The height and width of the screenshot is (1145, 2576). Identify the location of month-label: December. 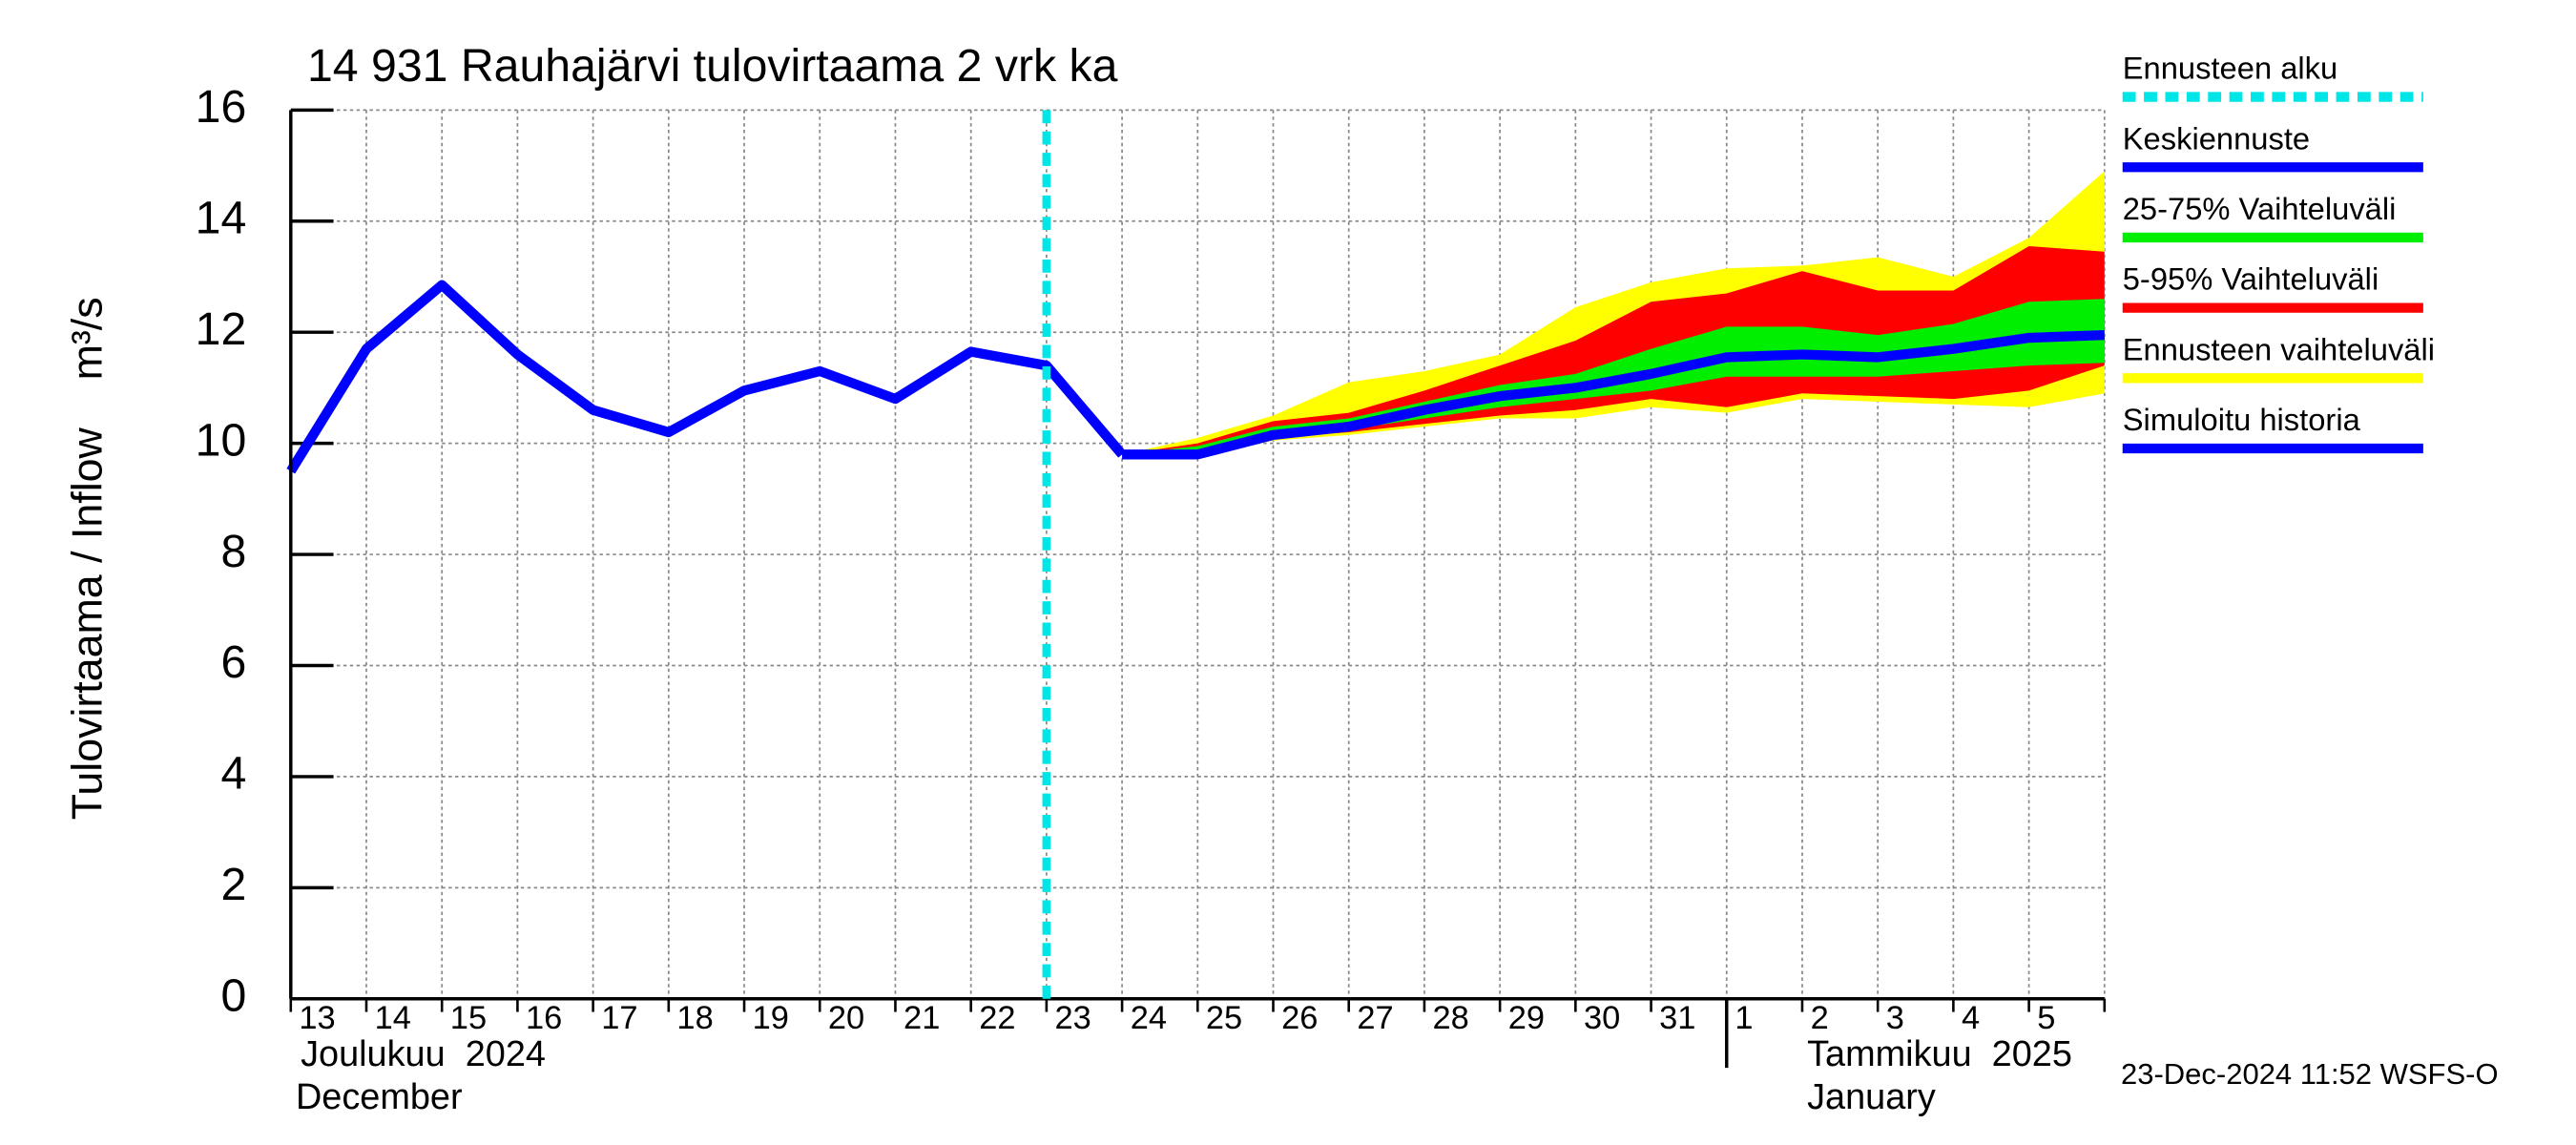
(379, 1097).